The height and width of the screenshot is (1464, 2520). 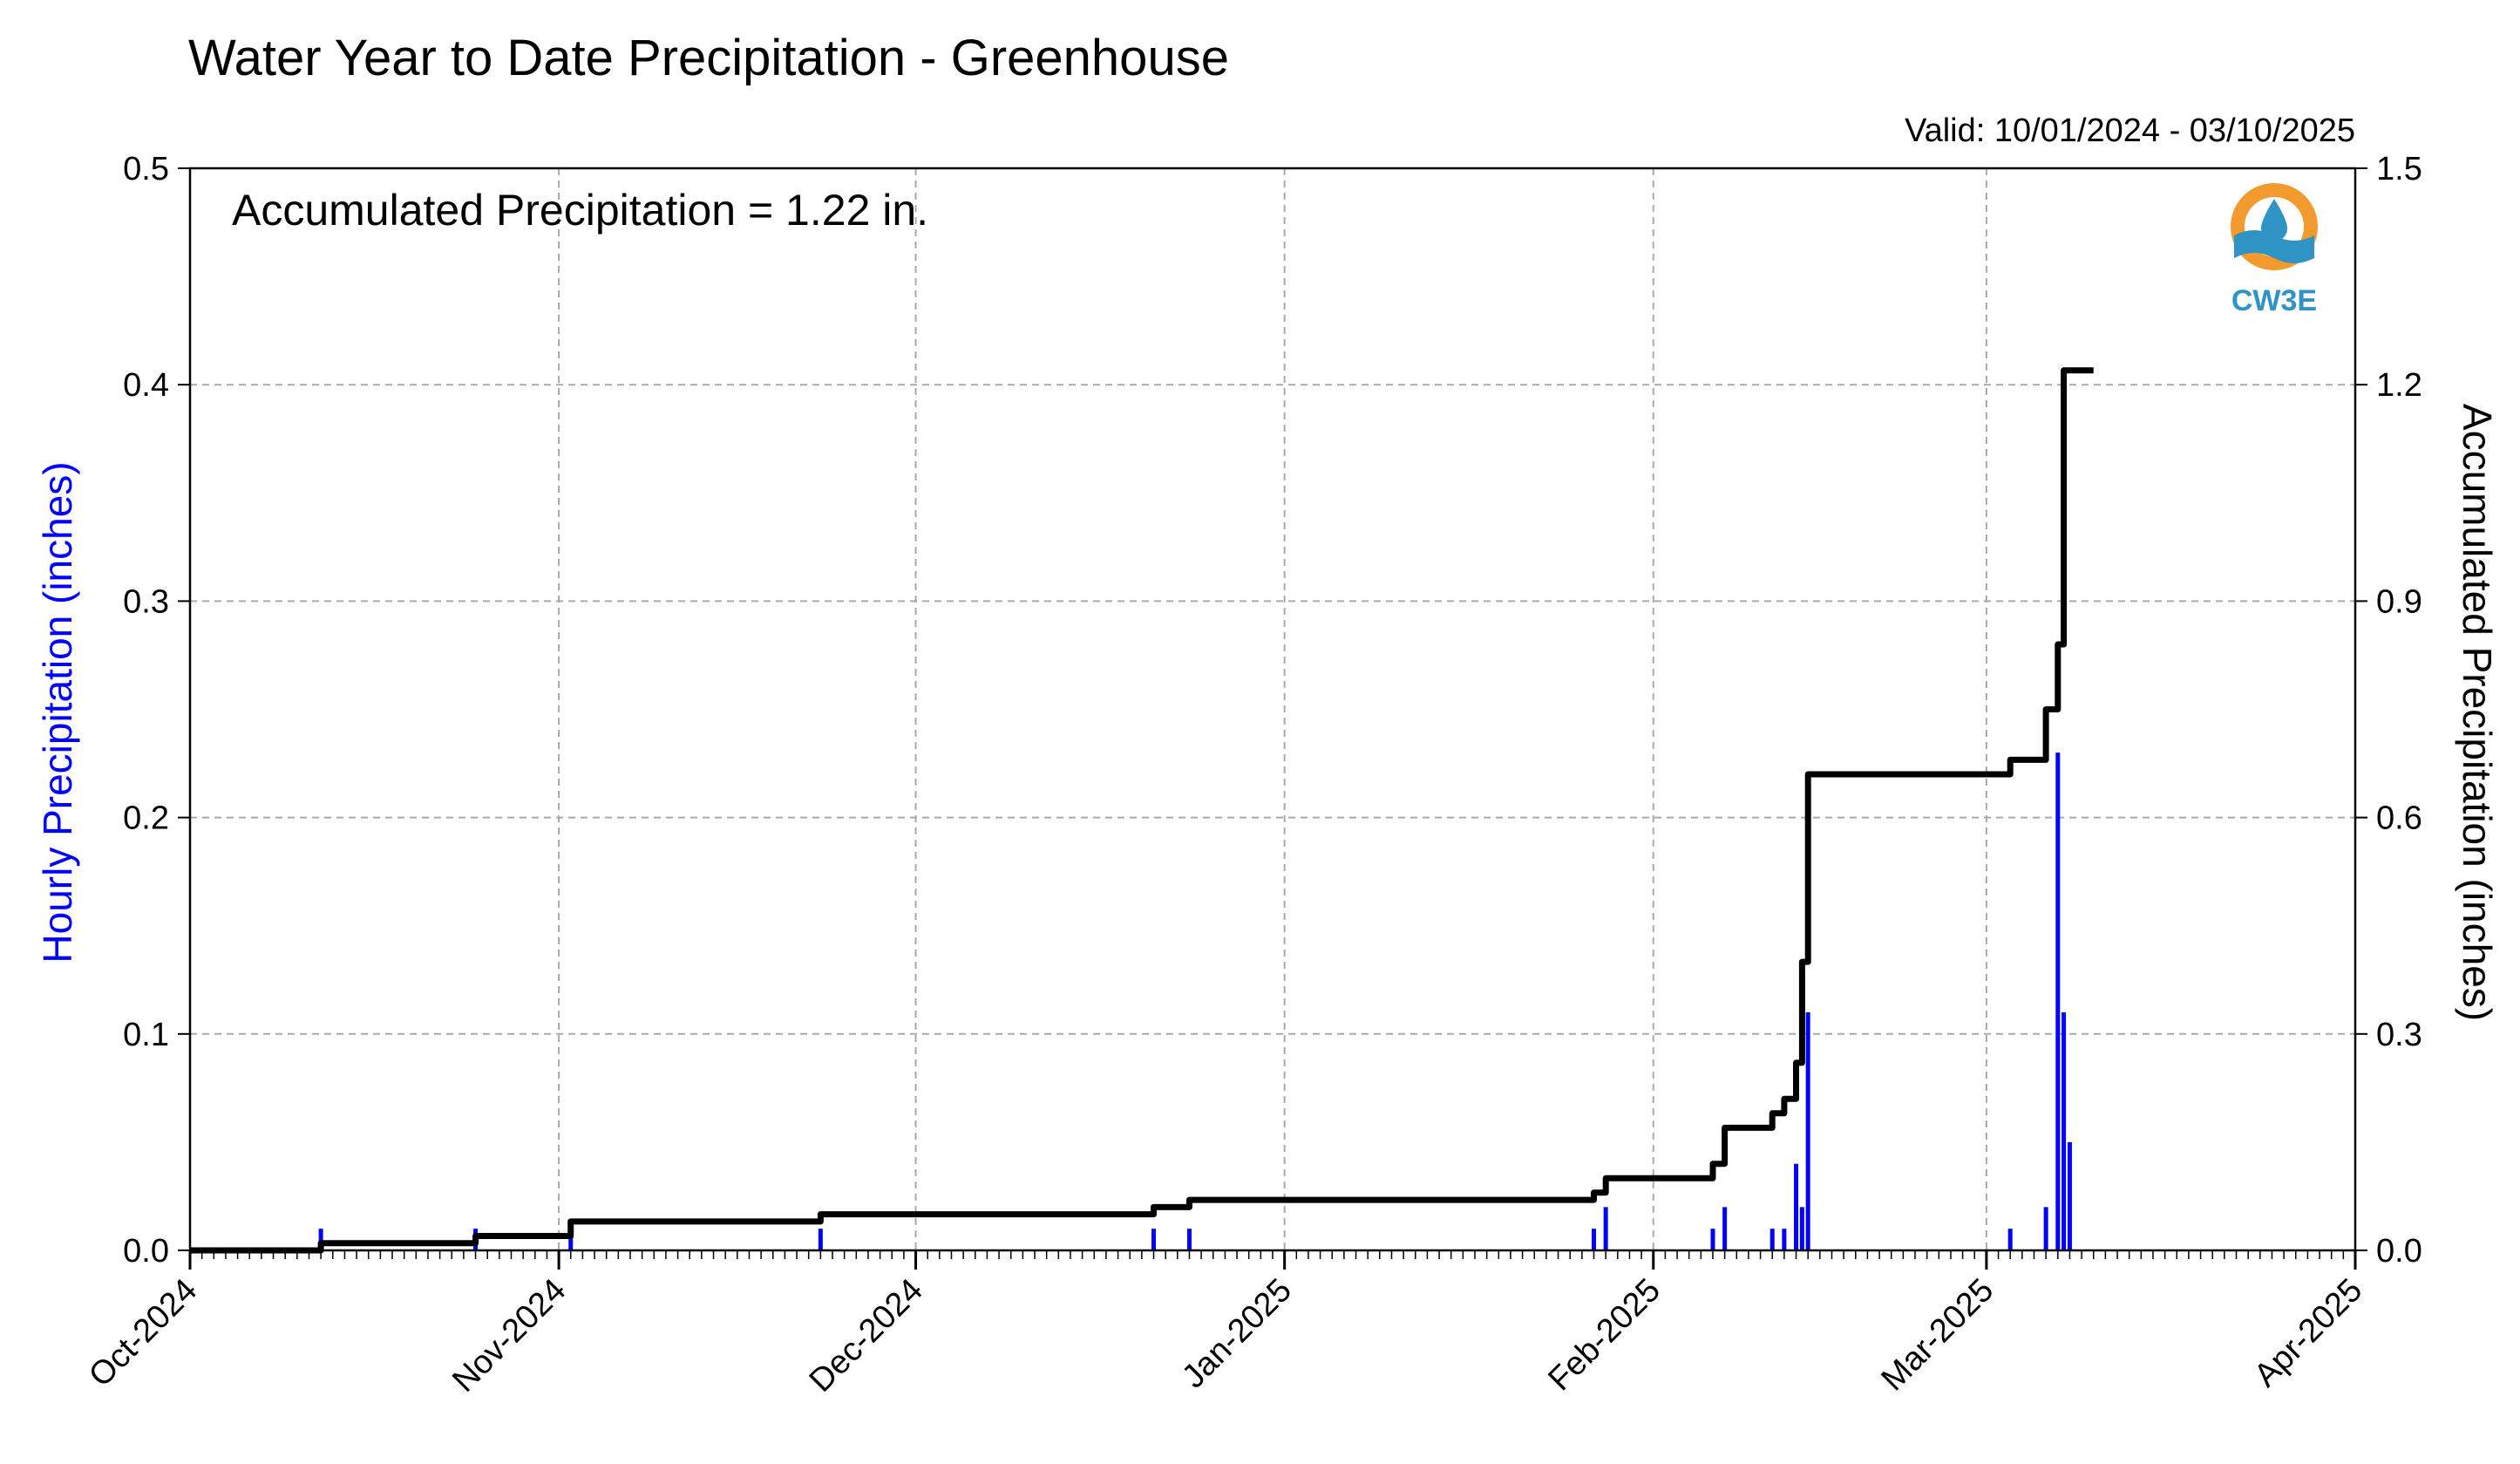 What do you see at coordinates (2399, 1035) in the screenshot?
I see `y-right-tick-label: 0.3` at bounding box center [2399, 1035].